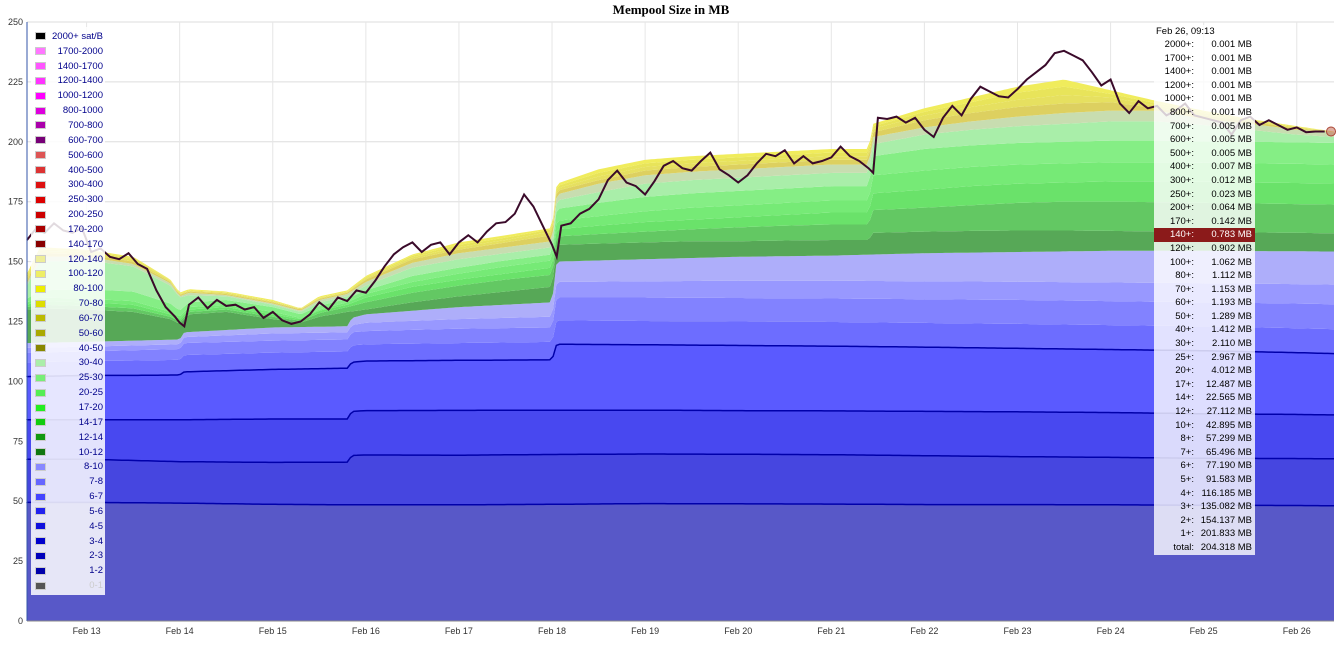  I want to click on legend-item: 80-100, so click(68, 288).